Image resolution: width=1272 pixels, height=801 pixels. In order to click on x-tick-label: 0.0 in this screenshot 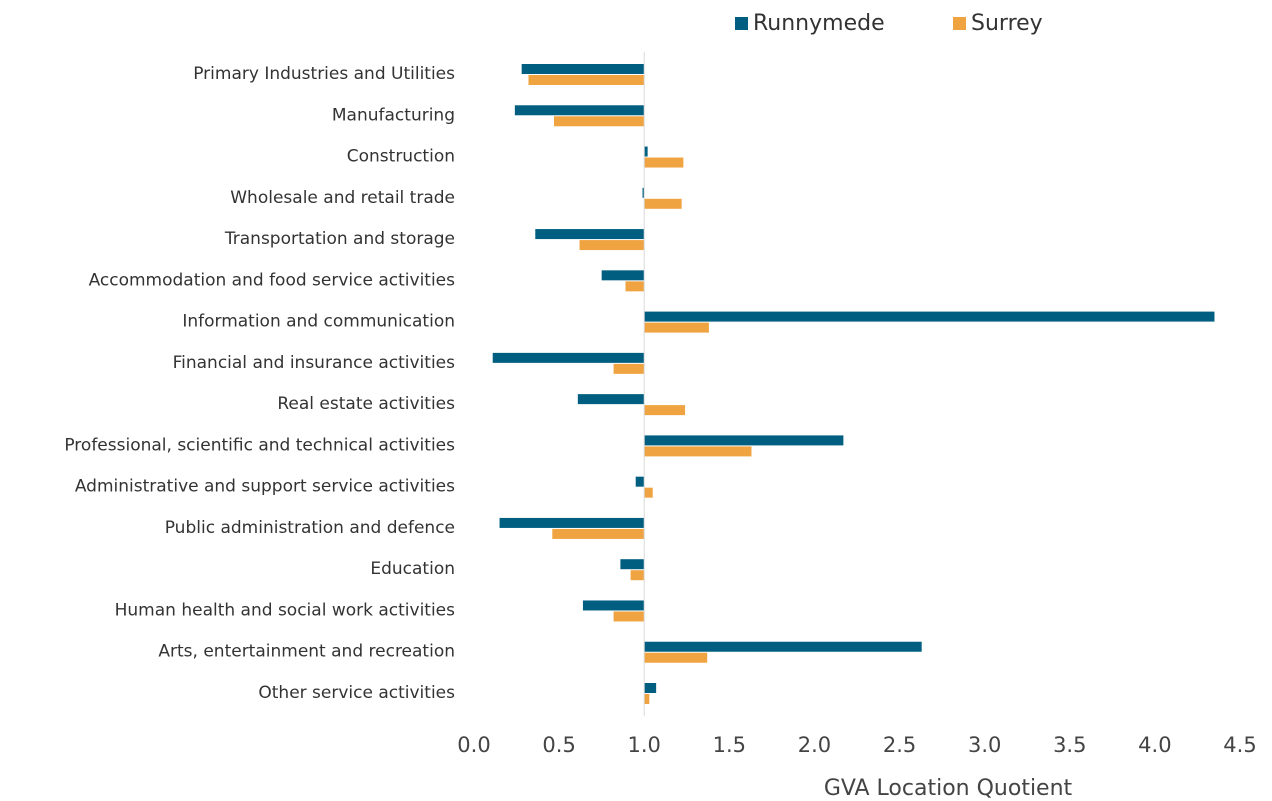, I will do `click(473, 745)`.